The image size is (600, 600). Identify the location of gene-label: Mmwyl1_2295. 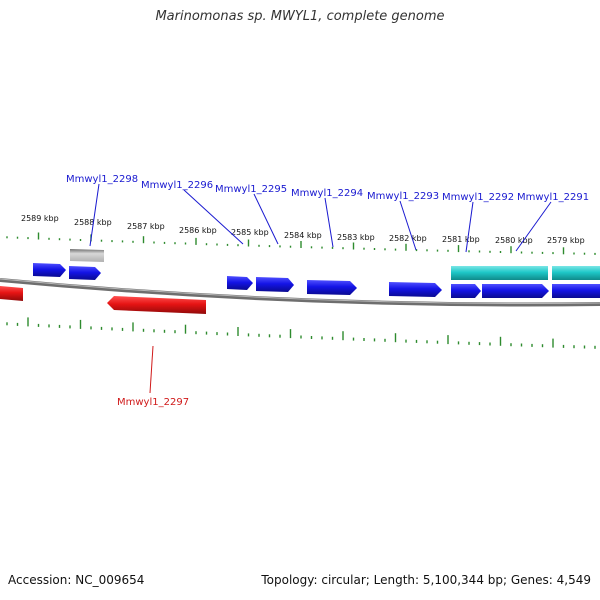
(251, 189).